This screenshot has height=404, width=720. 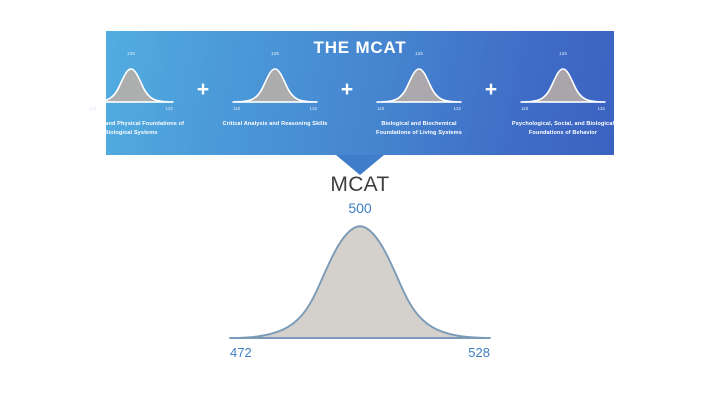 What do you see at coordinates (635, 89) in the screenshot?
I see `equals-operator-icon: =` at bounding box center [635, 89].